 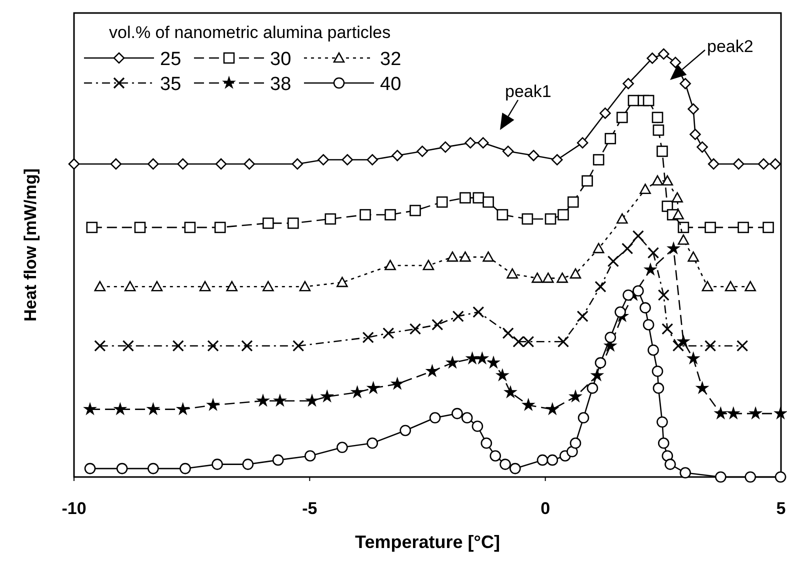 What do you see at coordinates (171, 84) in the screenshot?
I see `legend-label: 35` at bounding box center [171, 84].